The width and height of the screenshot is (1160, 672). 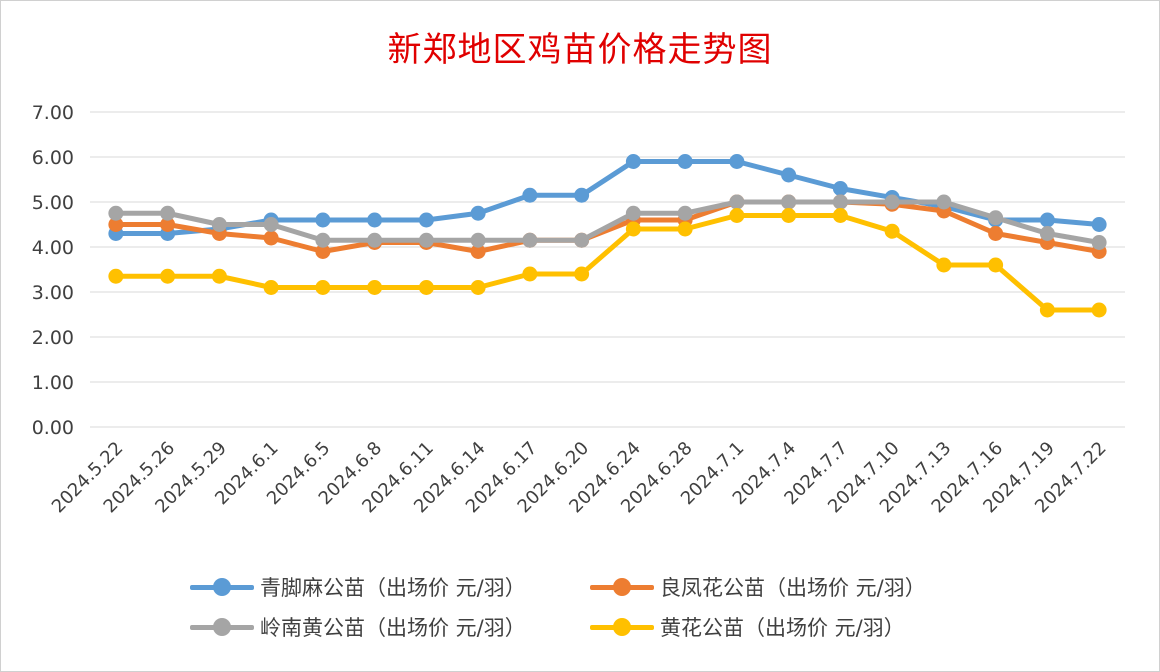 I want to click on legend-label: 良凤花公苗（出场价 元/羽）, so click(x=793, y=588).